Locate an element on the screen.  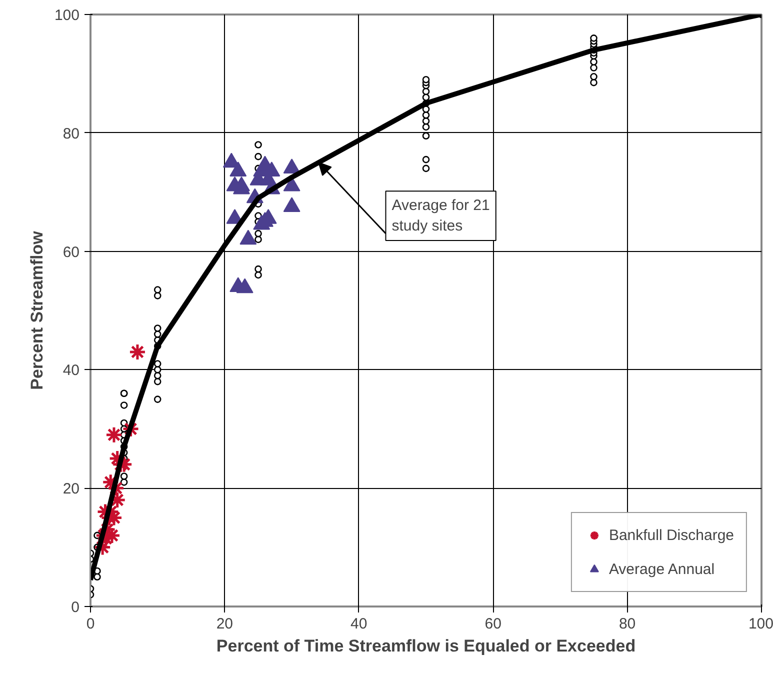
x-tick-label: 100 is located at coordinates (760, 624).